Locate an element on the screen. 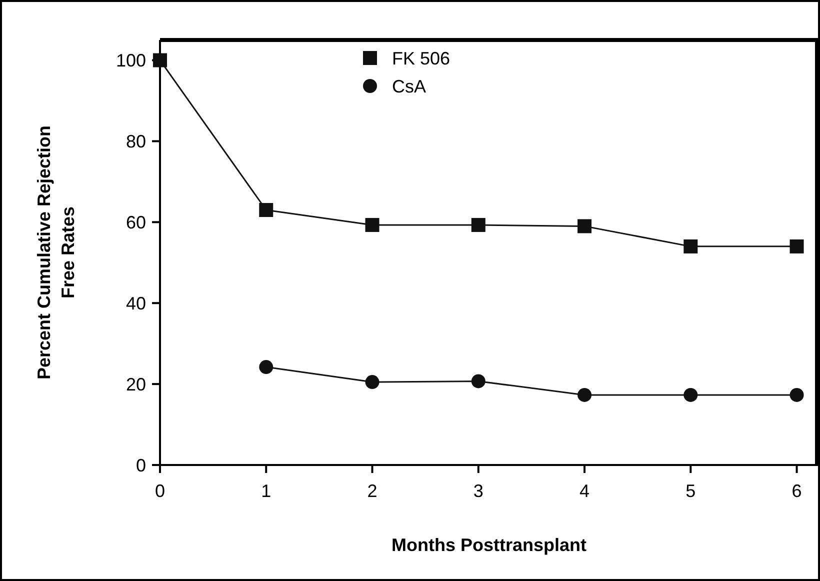 Image resolution: width=820 pixels, height=581 pixels. y-tick-label: 0 is located at coordinates (141, 465).